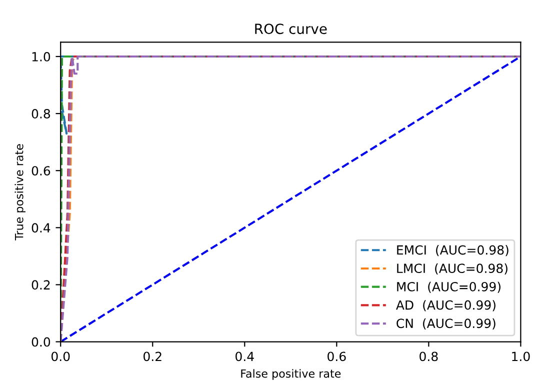  Describe the element at coordinates (153, 357) in the screenshot. I see `x-tick-label: 0.2` at that location.